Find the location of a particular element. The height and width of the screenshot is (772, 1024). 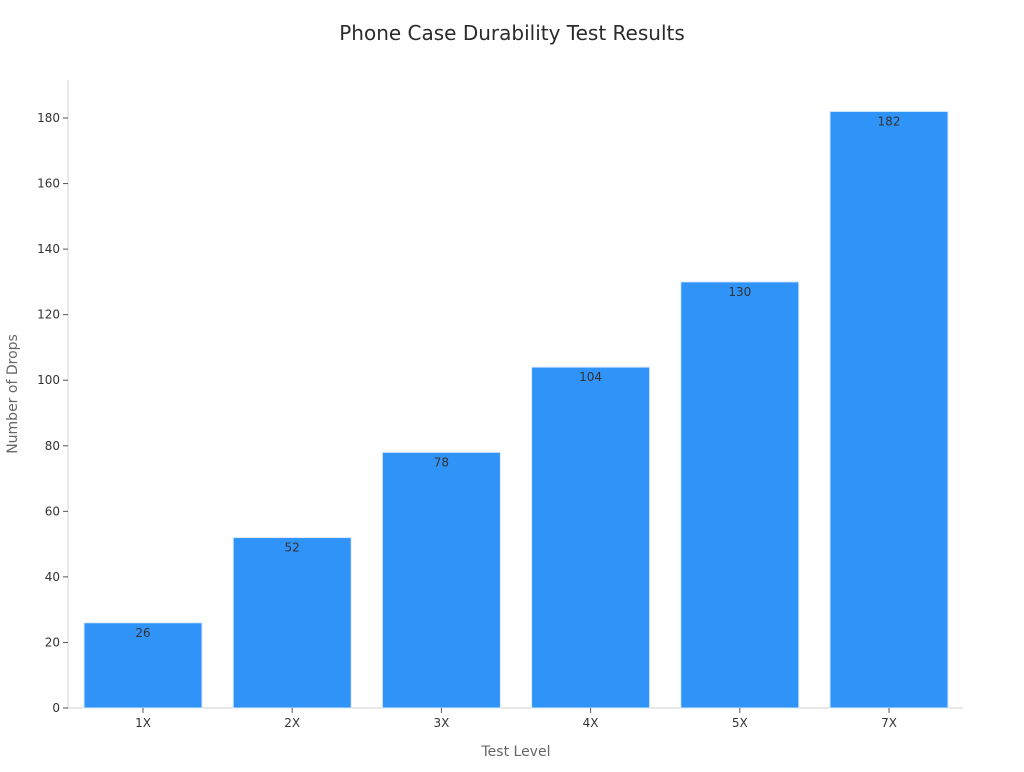

x-tick-label-4x: 4X is located at coordinates (591, 723).